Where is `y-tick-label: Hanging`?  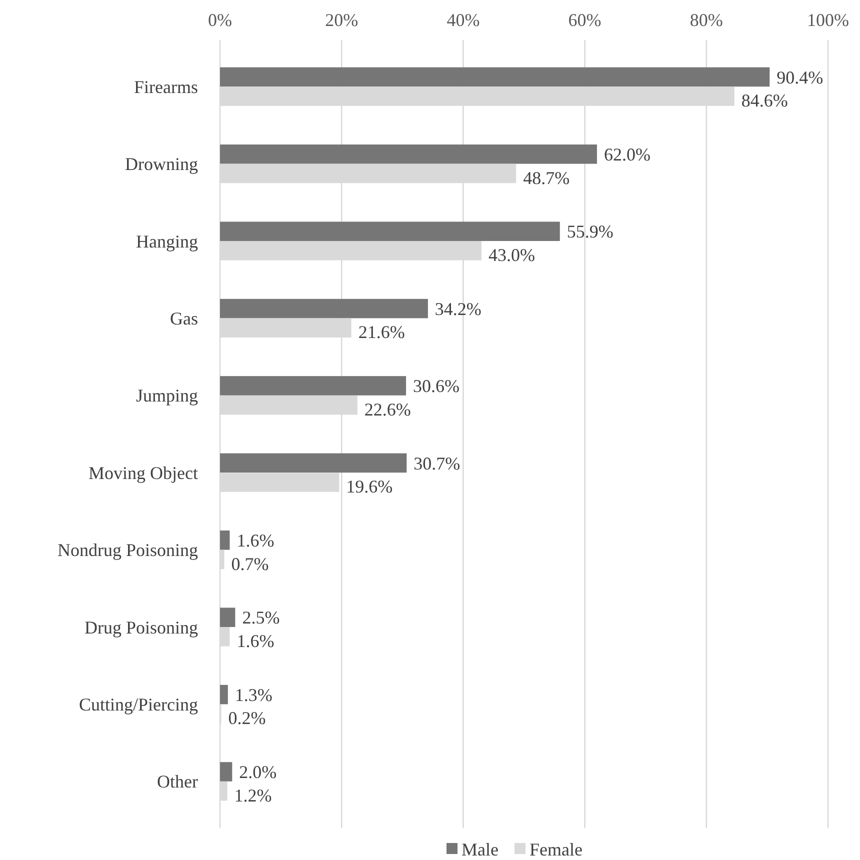 y-tick-label: Hanging is located at coordinates (167, 241).